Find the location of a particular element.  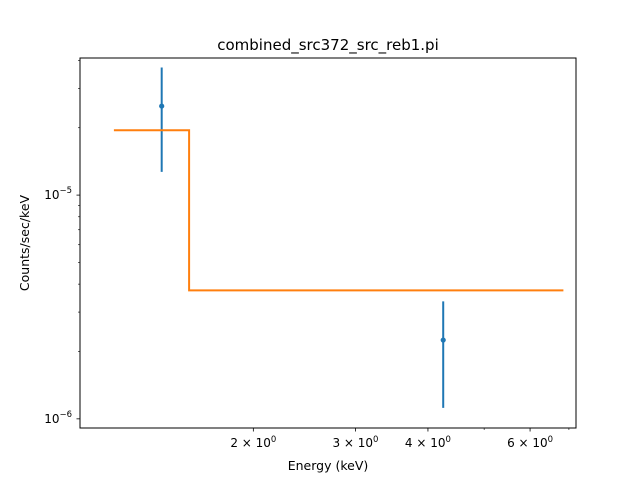

x-tick-label: 6 × 100 is located at coordinates (530, 442).